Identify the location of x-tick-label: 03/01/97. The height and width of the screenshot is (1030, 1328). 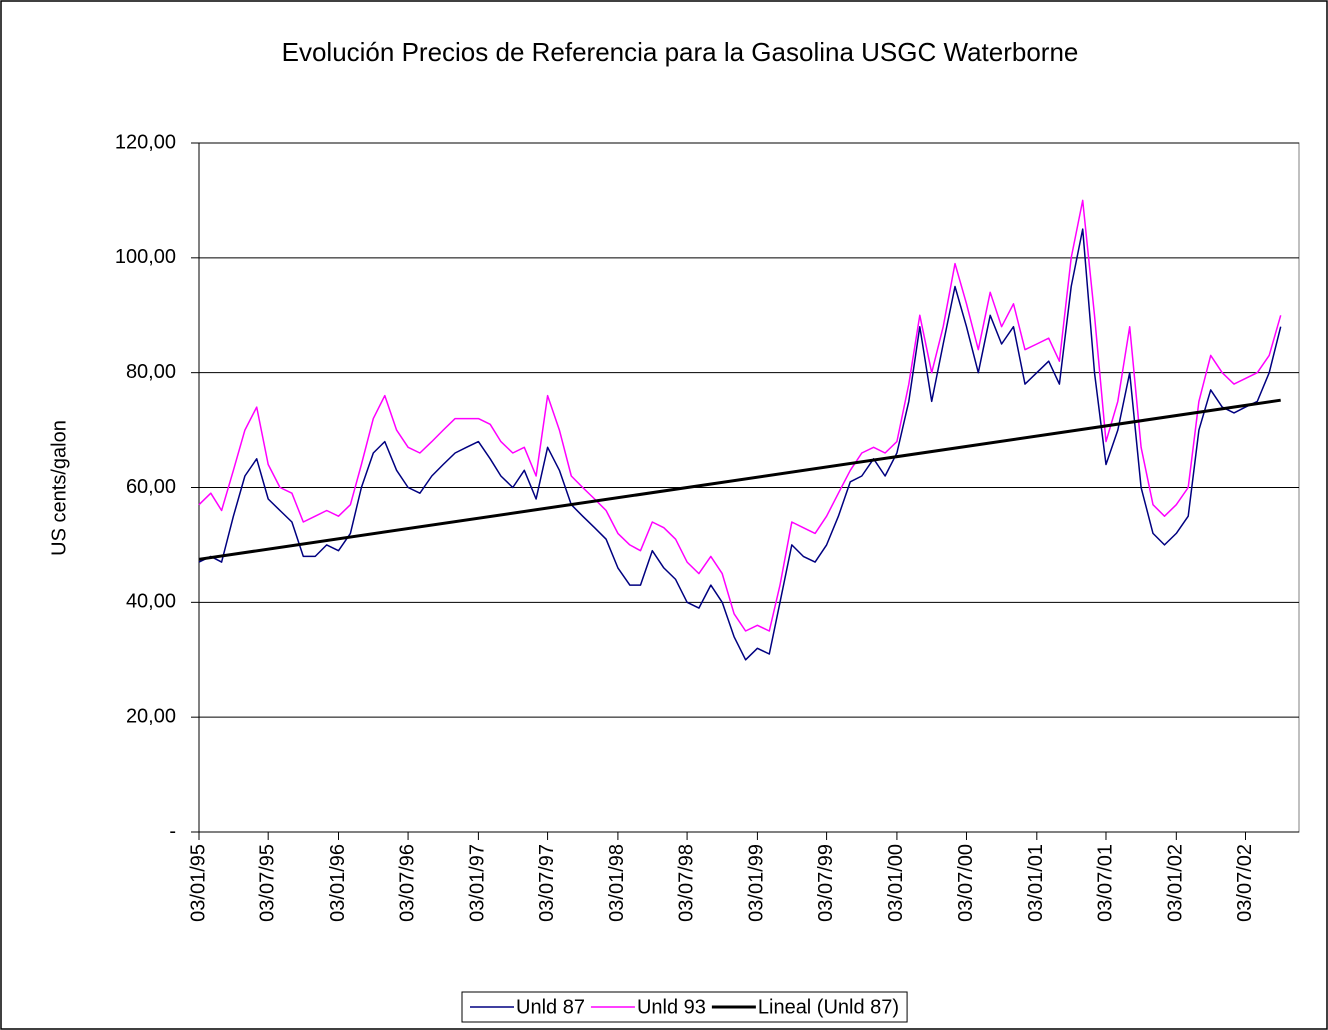
(478, 883).